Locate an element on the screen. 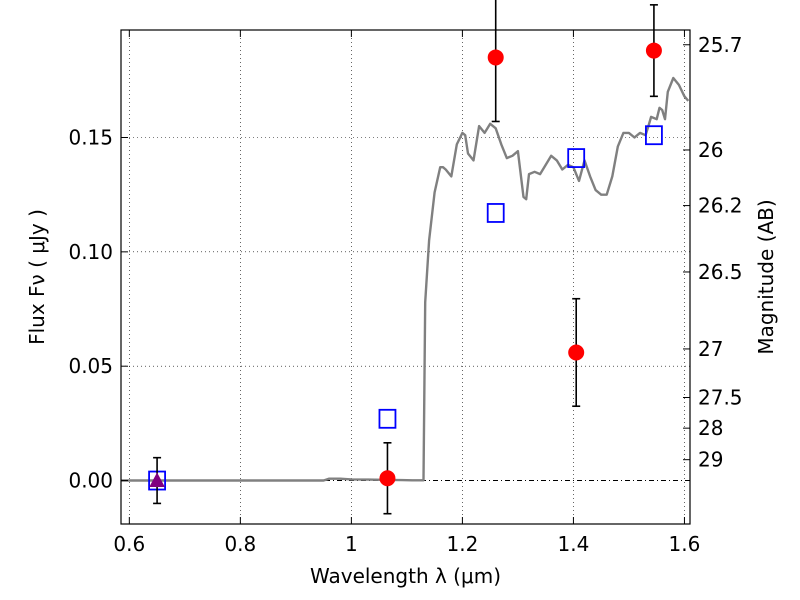 This screenshot has height=600, width=800. right-tick-label: 28 is located at coordinates (710, 428).